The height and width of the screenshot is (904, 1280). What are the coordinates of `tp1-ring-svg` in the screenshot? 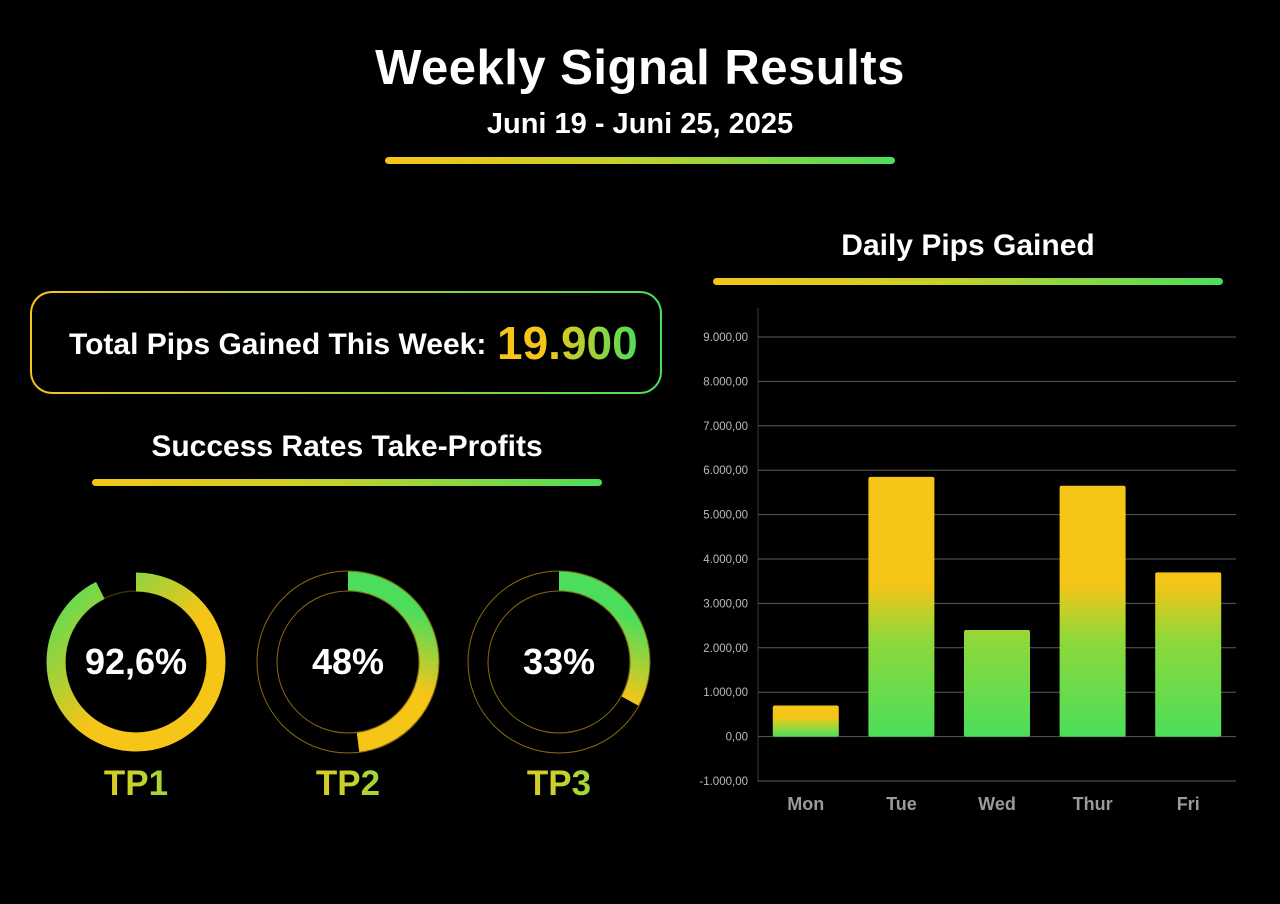 It's located at (136, 662).